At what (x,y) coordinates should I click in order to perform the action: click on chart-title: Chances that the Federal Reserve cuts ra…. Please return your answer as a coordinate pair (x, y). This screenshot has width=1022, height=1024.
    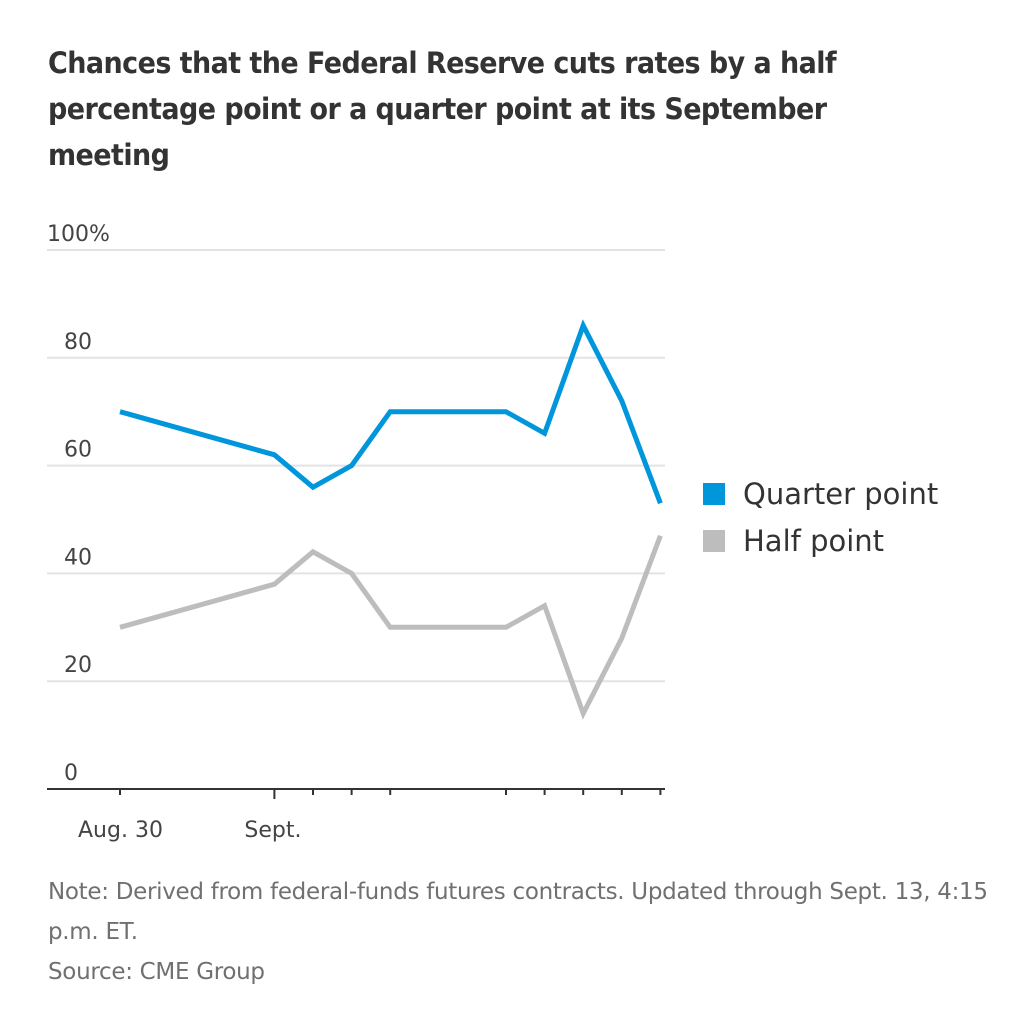
    Looking at the image, I should click on (442, 109).